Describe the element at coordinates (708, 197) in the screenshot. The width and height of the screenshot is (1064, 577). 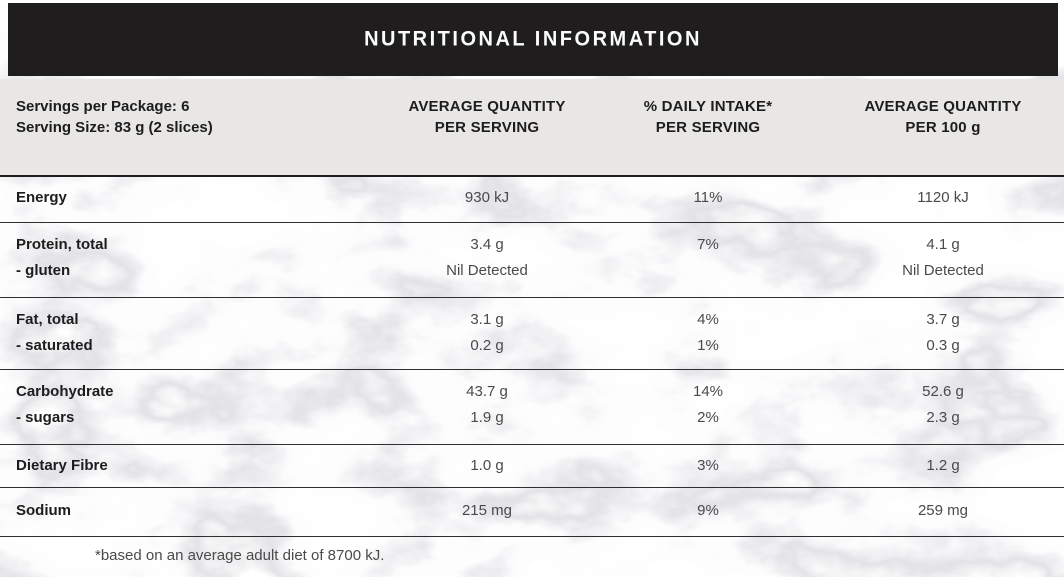
I see `value-daily-intake: 11%` at that location.